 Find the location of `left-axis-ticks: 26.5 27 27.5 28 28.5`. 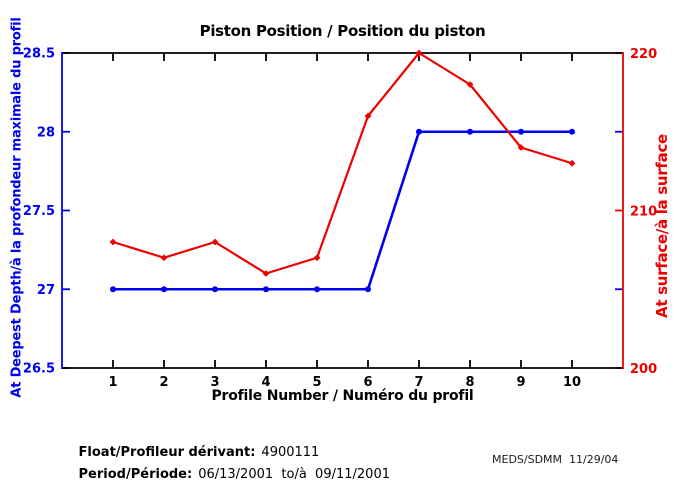

left-axis-ticks: 26.5 27 27.5 28 28.5 is located at coordinates (46, 212).